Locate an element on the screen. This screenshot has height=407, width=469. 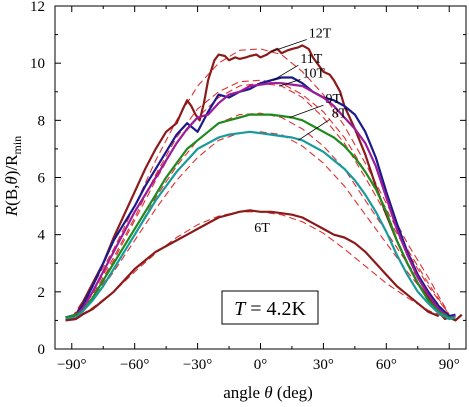
x-tick-label: 90° is located at coordinates (449, 365).